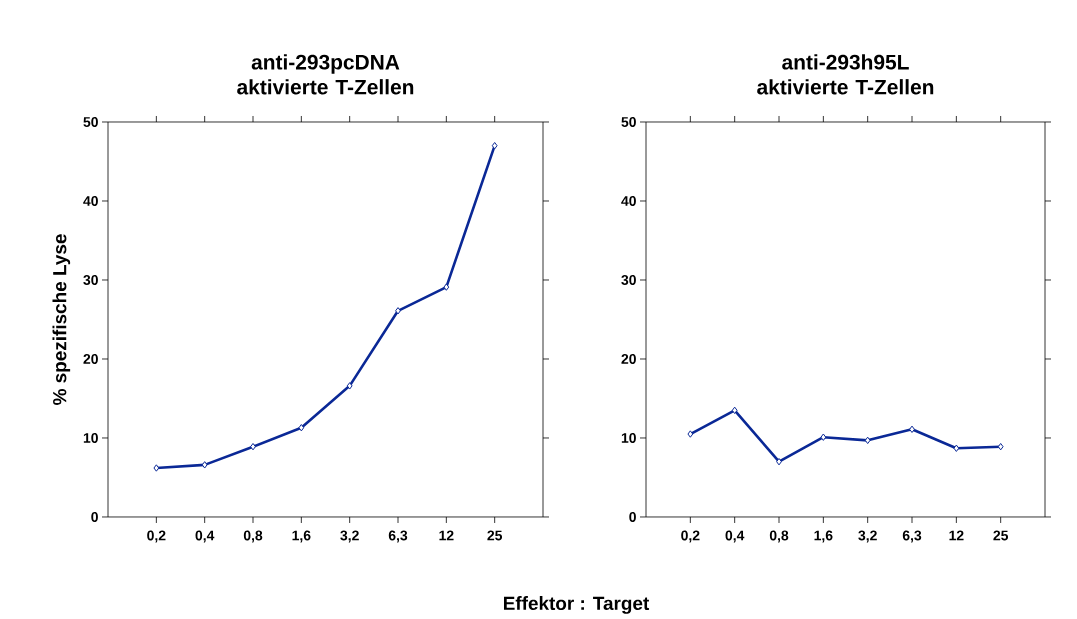 The image size is (1077, 619). I want to click on chart-title: anti-293pcDNA aktivierte T-Zellen, so click(325, 74).